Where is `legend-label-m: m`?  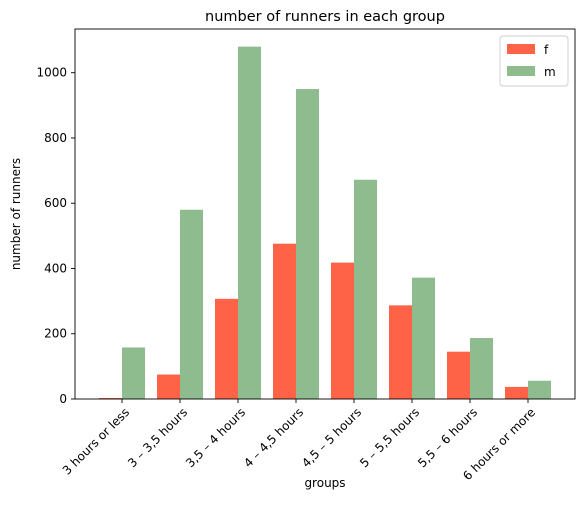 legend-label-m: m is located at coordinates (550, 72).